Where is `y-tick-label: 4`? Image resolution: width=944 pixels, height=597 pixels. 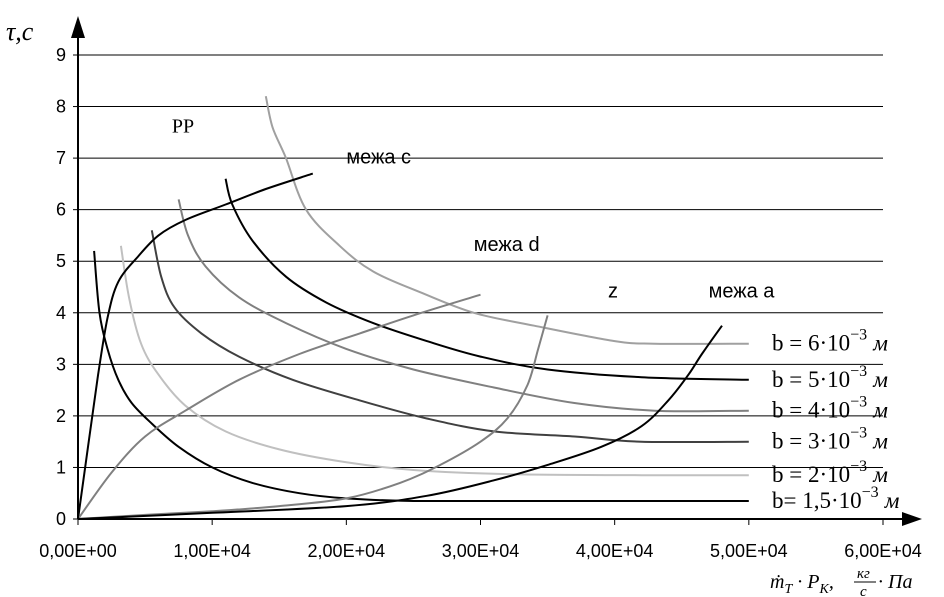
y-tick-label: 4 is located at coordinates (61, 313).